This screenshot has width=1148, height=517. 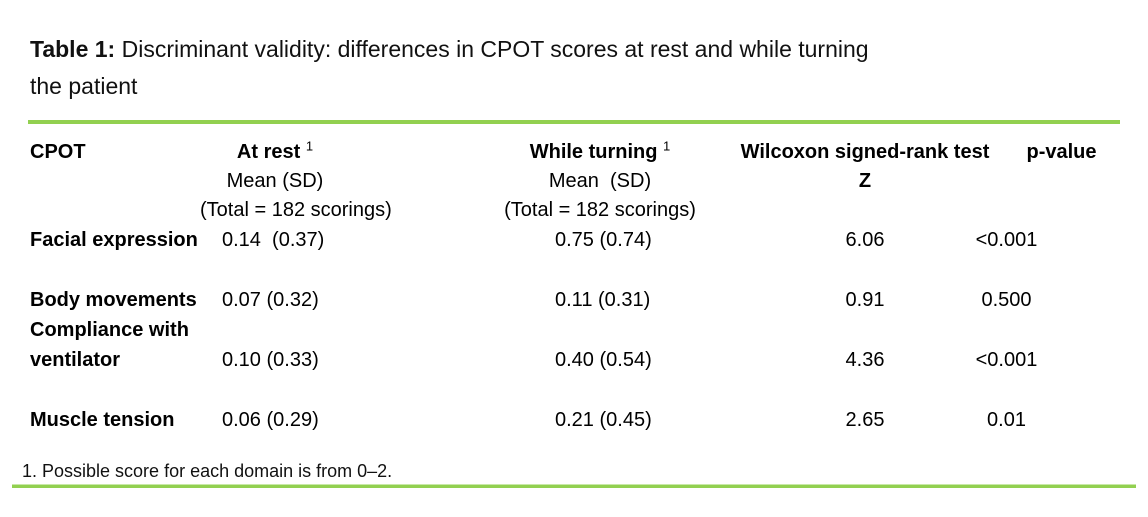 What do you see at coordinates (865, 240) in the screenshot?
I see `cell-z-score: 6.06` at bounding box center [865, 240].